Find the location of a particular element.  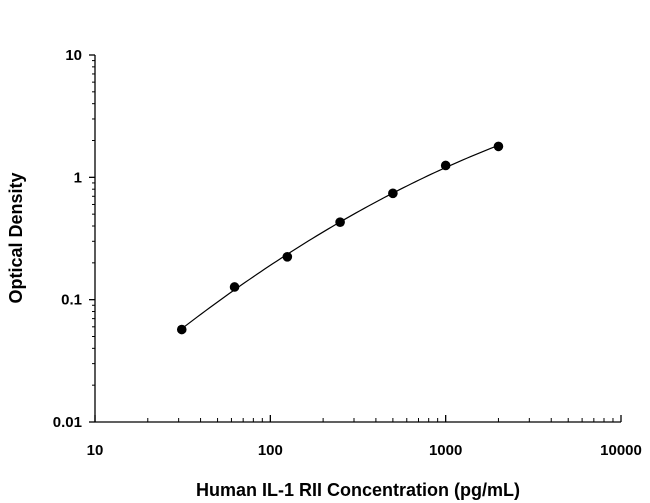

x-tick-label: 1000 is located at coordinates (445, 450).